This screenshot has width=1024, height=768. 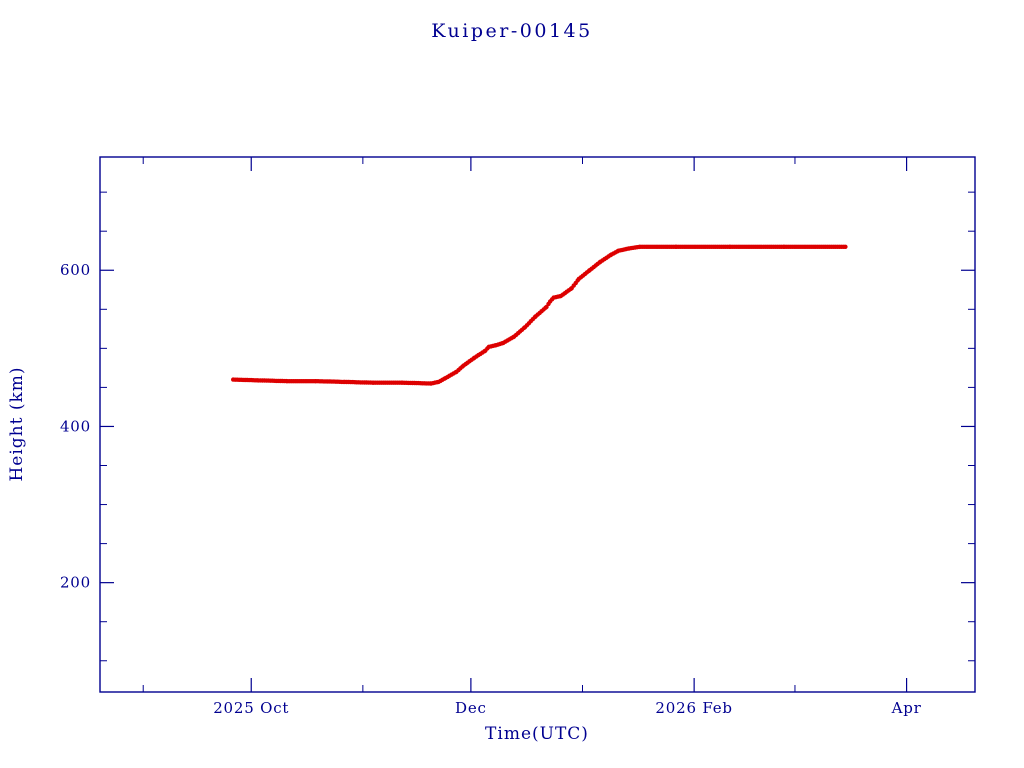 What do you see at coordinates (693, 708) in the screenshot?
I see `x-tick-label: 2026 Feb` at bounding box center [693, 708].